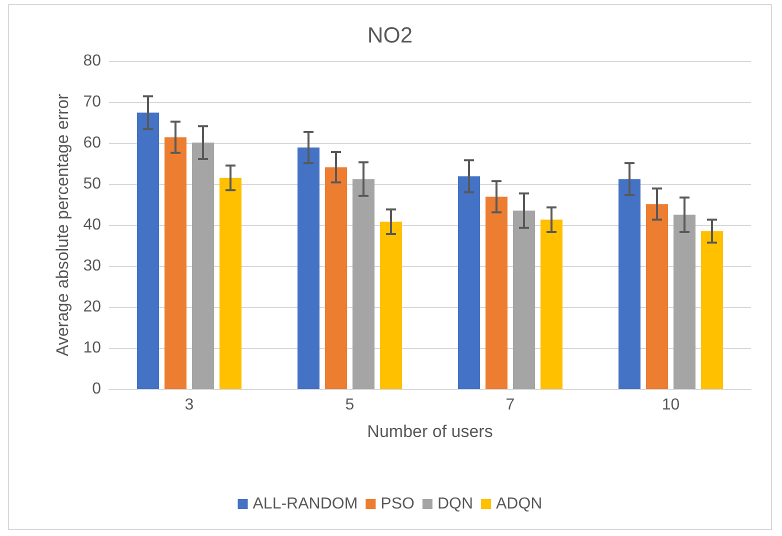 The height and width of the screenshot is (536, 782). I want to click on y-tick-label: 80, so click(92, 61).